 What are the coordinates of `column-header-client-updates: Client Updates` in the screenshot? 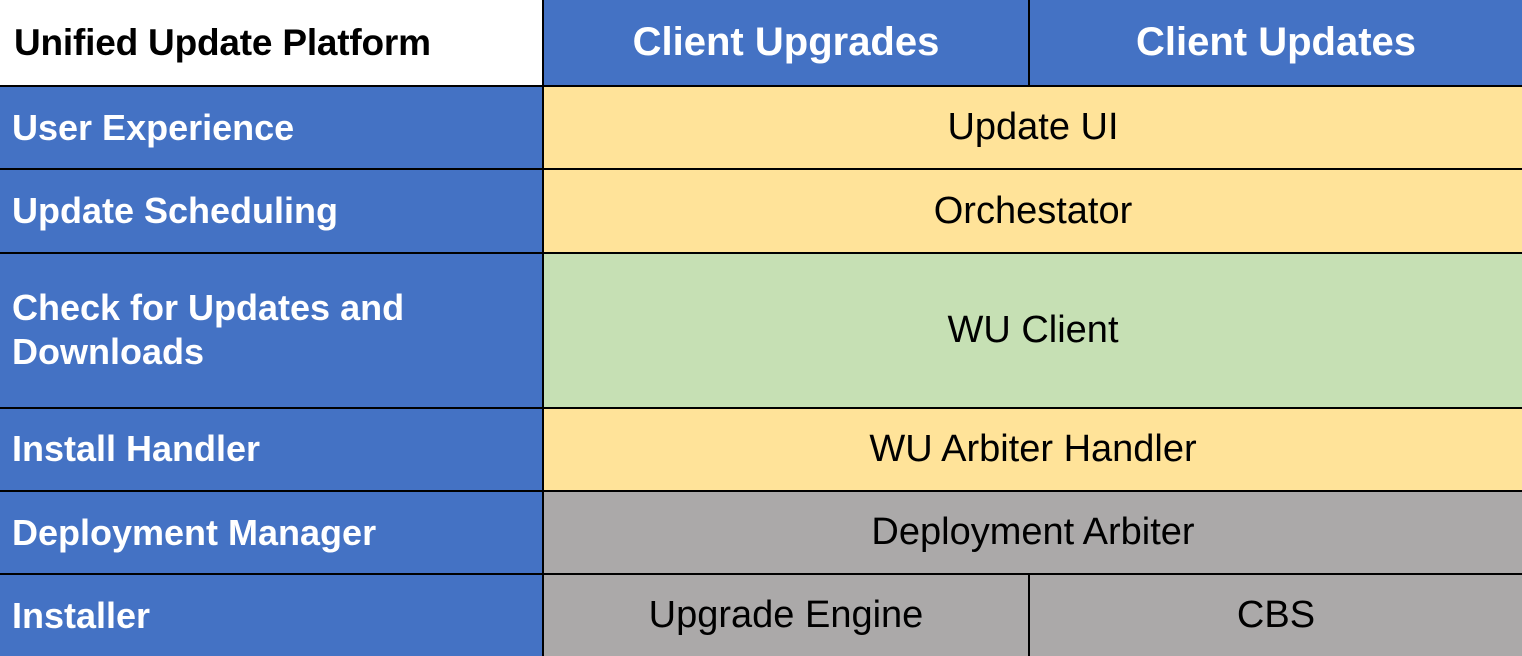 It's located at (1275, 43).